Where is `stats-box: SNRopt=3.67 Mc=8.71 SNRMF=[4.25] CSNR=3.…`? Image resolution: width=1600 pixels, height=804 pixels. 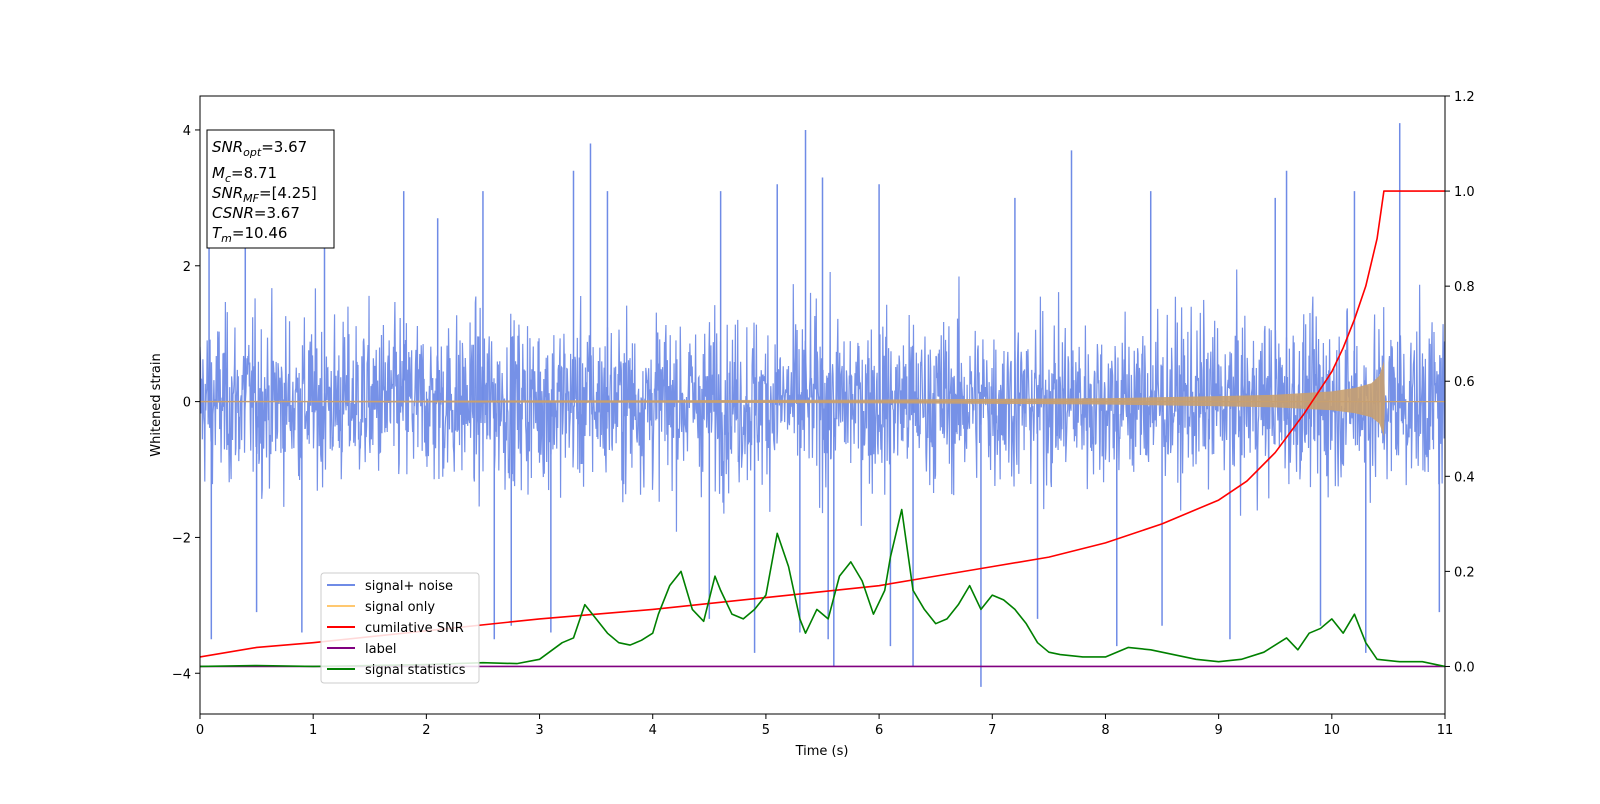
stats-box: SNRopt=3.67 Mc=8.71 SNRMF=[4.25] CSNR=3.… is located at coordinates (270, 189).